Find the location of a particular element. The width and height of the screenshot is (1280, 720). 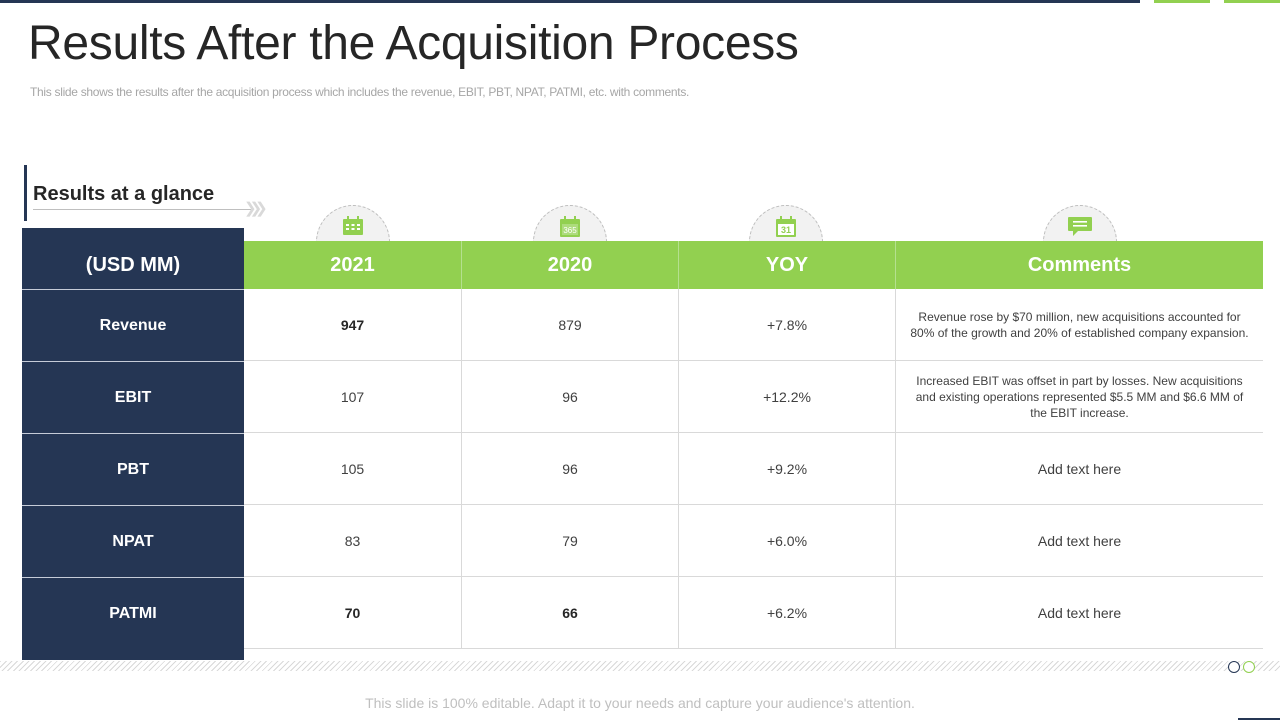

row-label-patmi: PATMI is located at coordinates (133, 613).